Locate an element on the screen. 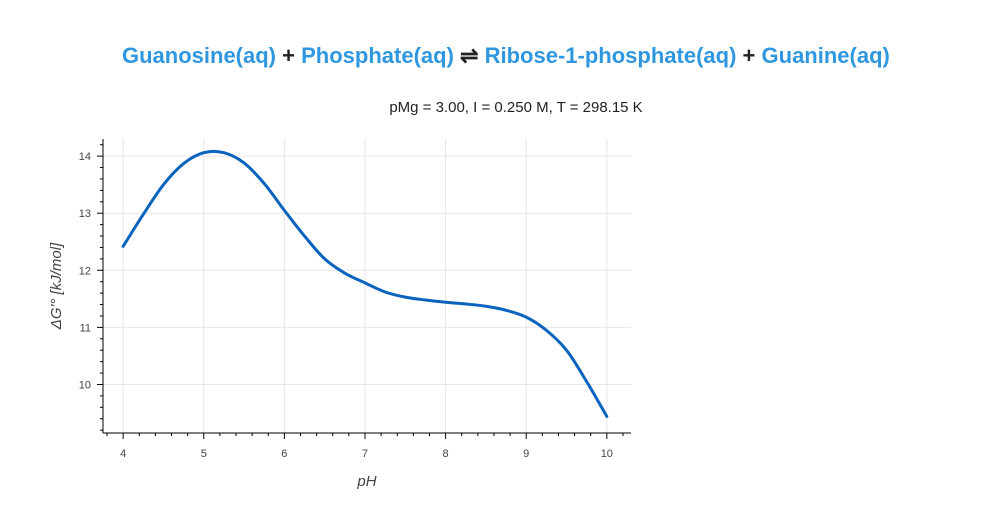 Image resolution: width=992 pixels, height=520 pixels. y-tick-label: 12 is located at coordinates (85, 271).